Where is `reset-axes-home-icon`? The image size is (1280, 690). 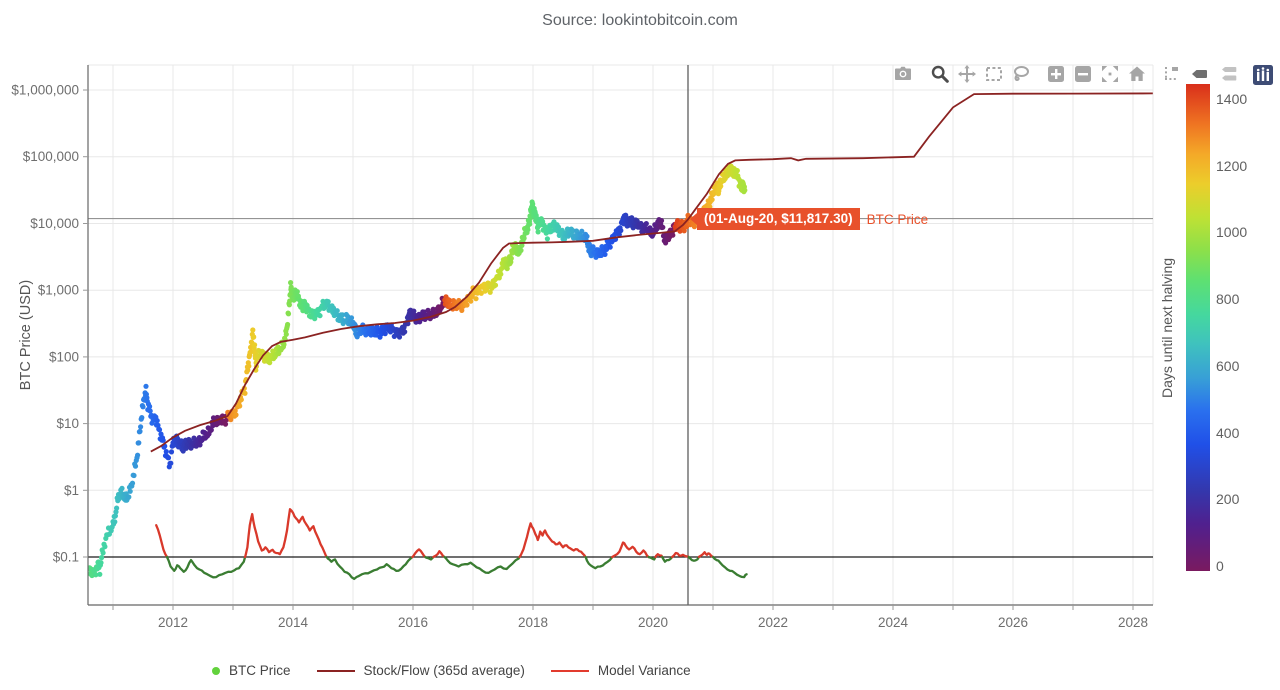 reset-axes-home-icon is located at coordinates (1137, 74).